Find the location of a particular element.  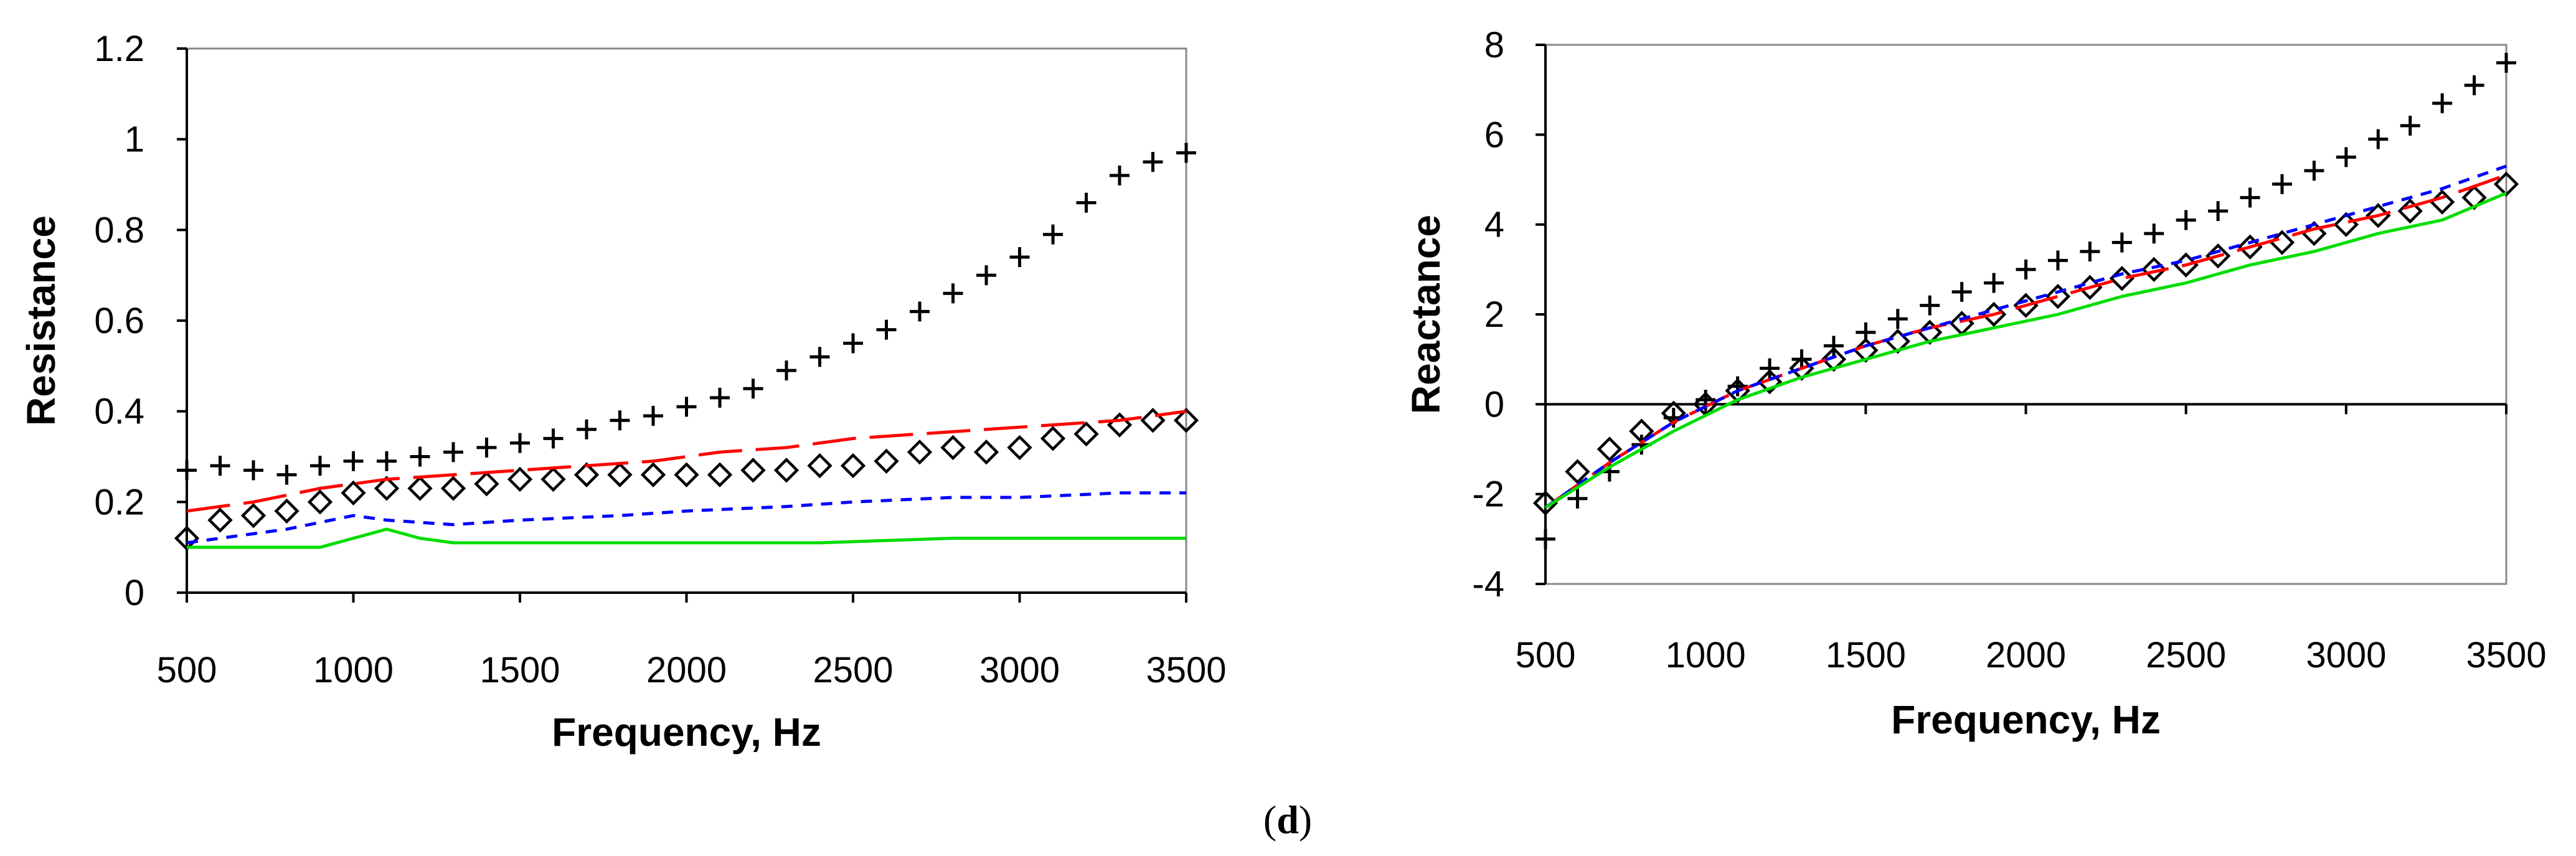

series-diamond-markers is located at coordinates (686, 479).